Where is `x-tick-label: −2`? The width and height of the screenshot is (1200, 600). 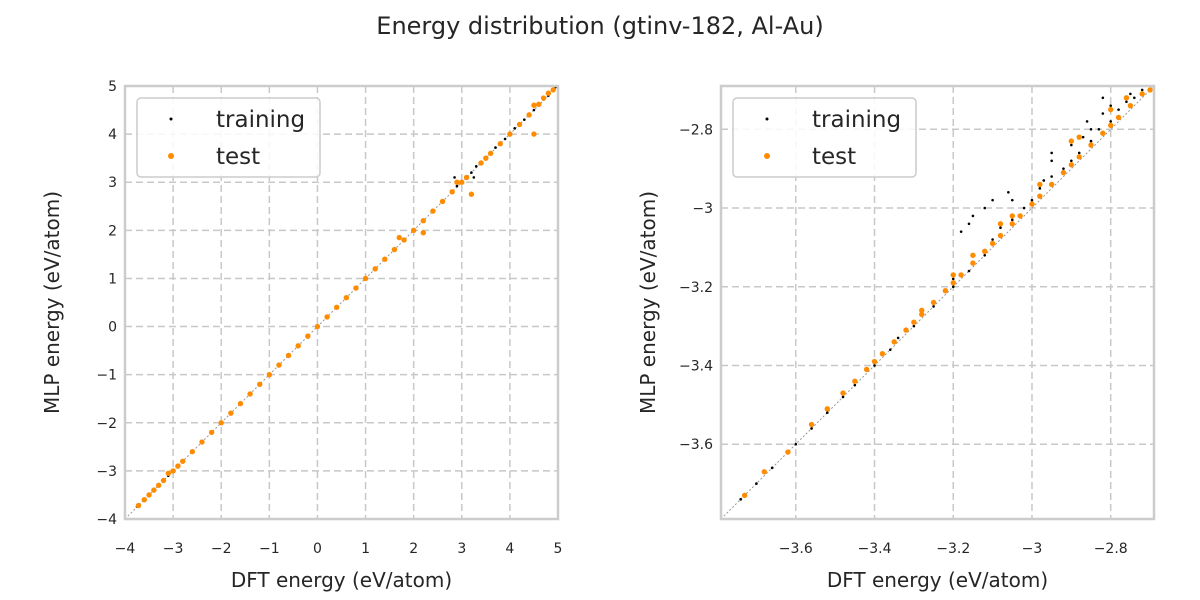
x-tick-label: −2 is located at coordinates (221, 549).